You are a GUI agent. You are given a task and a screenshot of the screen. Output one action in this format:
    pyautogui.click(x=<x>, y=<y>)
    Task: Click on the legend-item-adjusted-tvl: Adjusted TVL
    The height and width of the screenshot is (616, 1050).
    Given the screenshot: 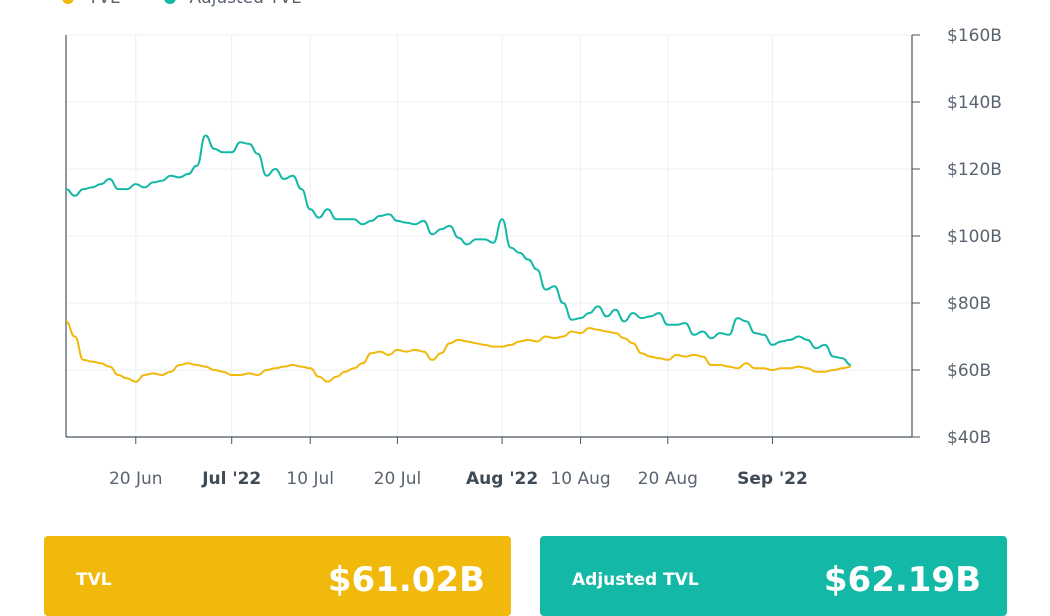 What is the action you would take?
    pyautogui.click(x=232, y=4)
    